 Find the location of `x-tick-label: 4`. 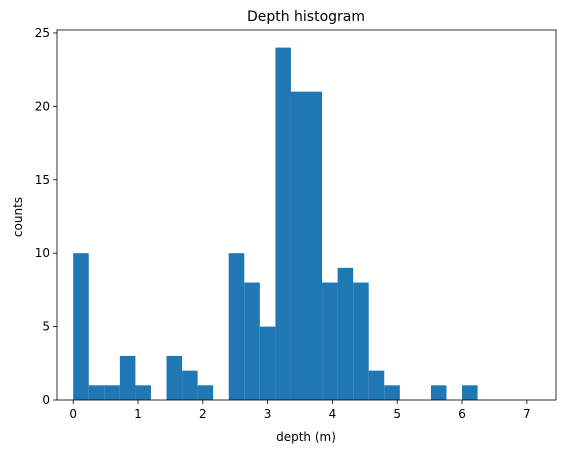

x-tick-label: 4 is located at coordinates (333, 414).